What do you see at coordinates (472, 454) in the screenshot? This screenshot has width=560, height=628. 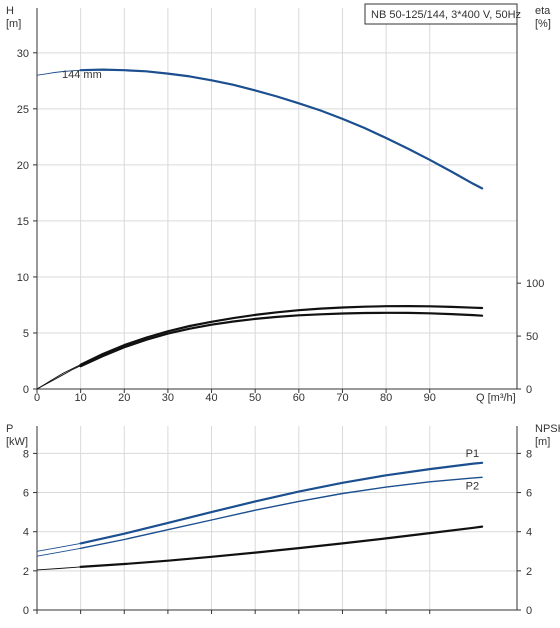 I see `series-label-p1: P1` at bounding box center [472, 454].